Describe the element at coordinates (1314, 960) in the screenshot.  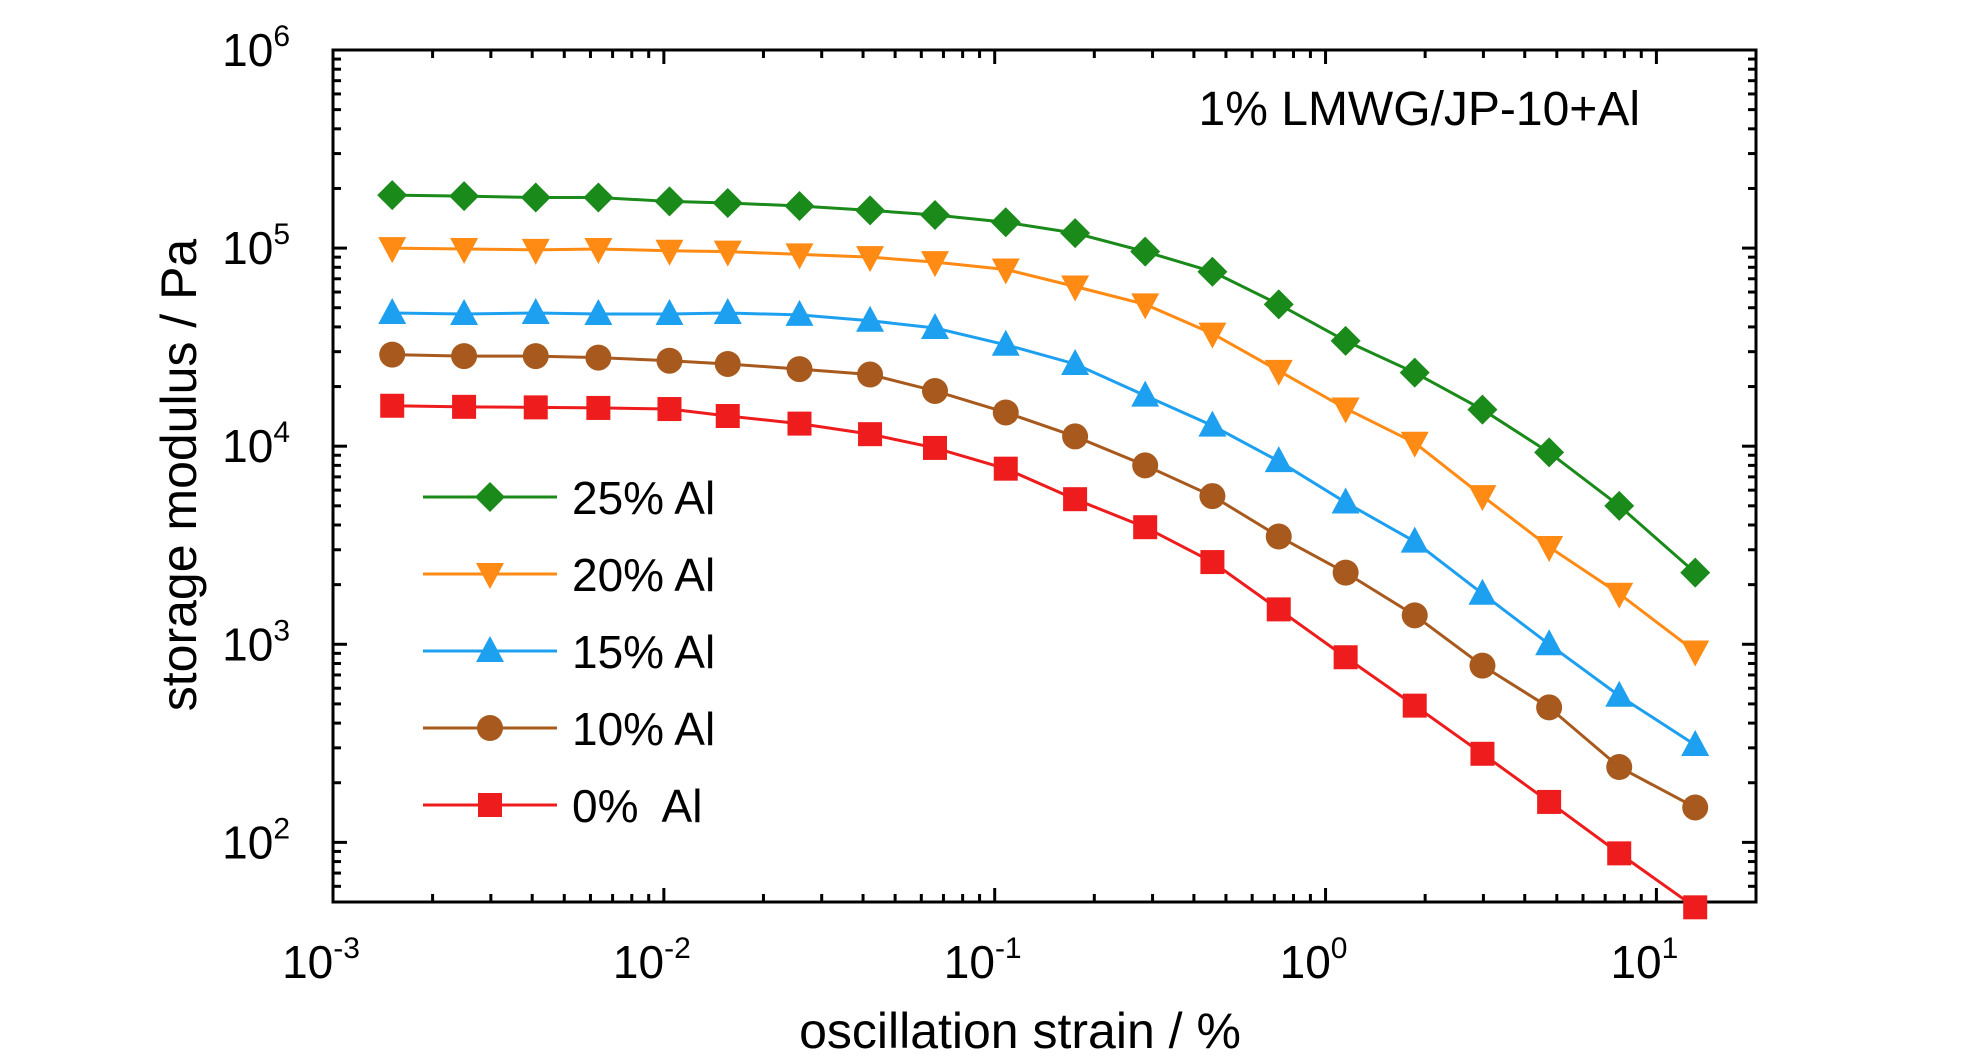
I see `x-tick-label: 10⁰` at that location.